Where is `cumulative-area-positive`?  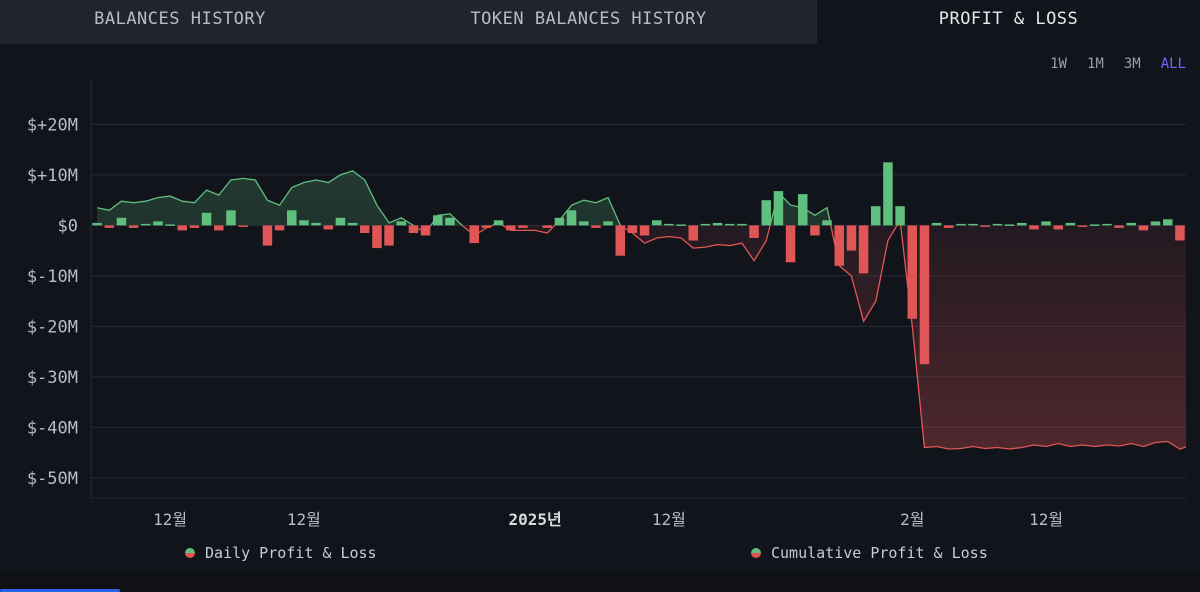 cumulative-area-positive is located at coordinates (499, 198).